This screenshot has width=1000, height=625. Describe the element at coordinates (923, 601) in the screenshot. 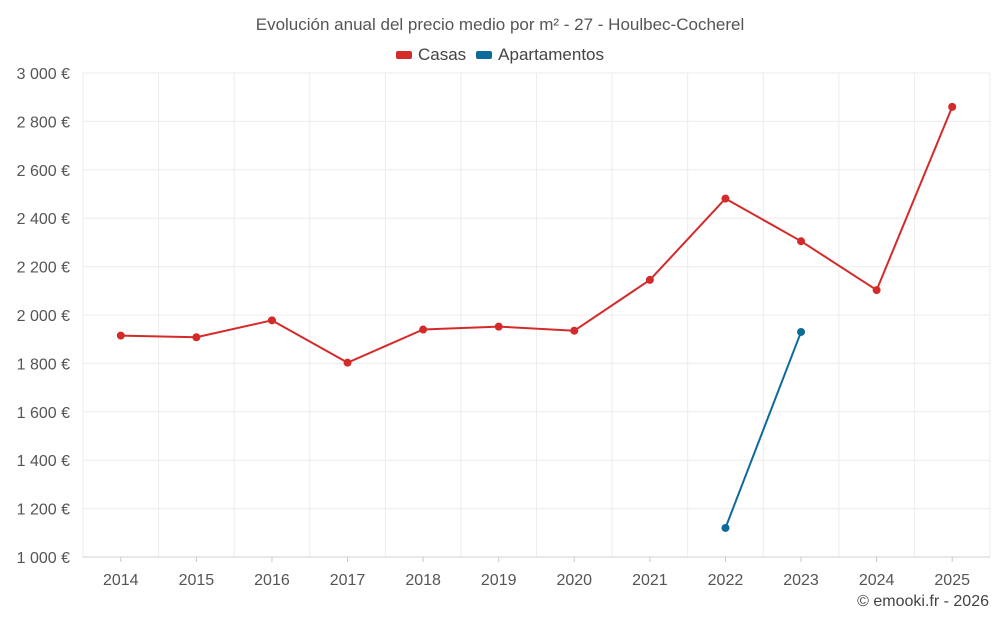

I see `credit-text: © emooki.fr - 2026` at that location.